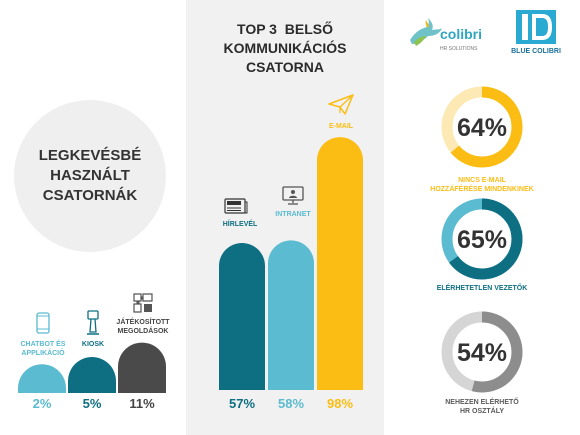  Describe the element at coordinates (482, 180) in the screenshot. I see `donut-label-1-line-1: NINCS E-MAIL` at that location.